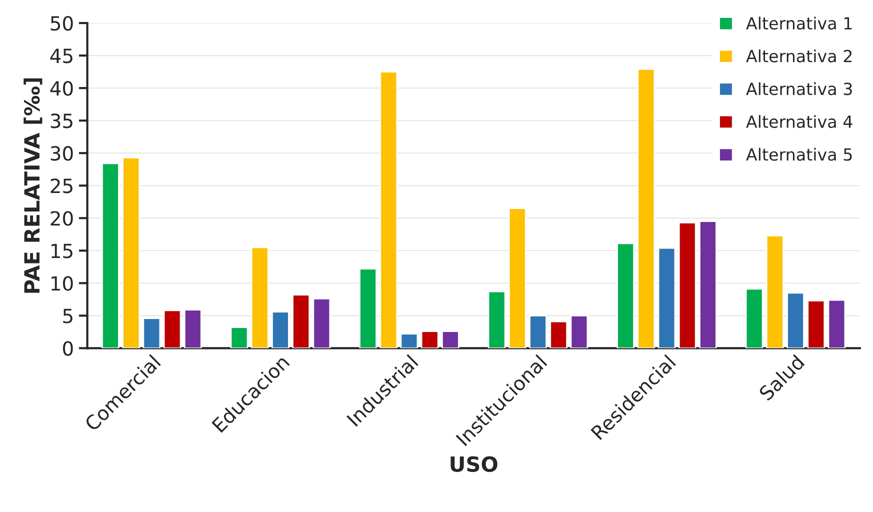 The width and height of the screenshot is (873, 512). I want to click on y-tick-label: 0, so click(68, 348).